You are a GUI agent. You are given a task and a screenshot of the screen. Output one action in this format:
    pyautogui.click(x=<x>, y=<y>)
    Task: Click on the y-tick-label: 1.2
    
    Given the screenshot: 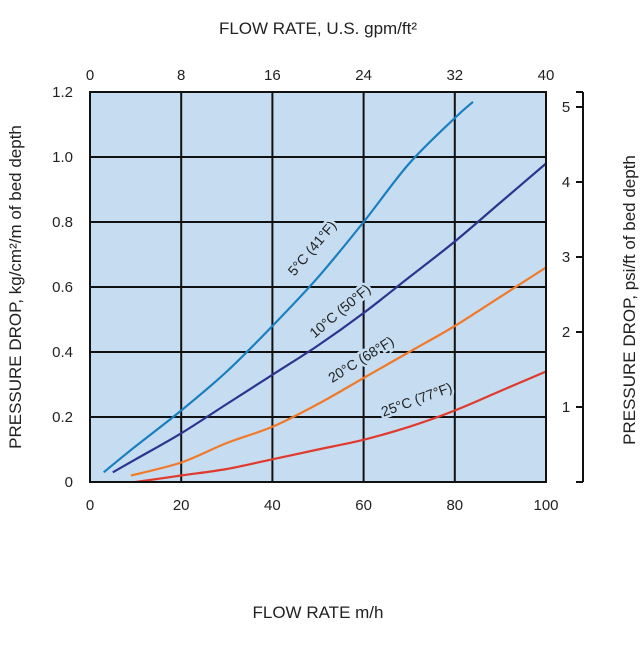 What is the action you would take?
    pyautogui.click(x=62, y=92)
    